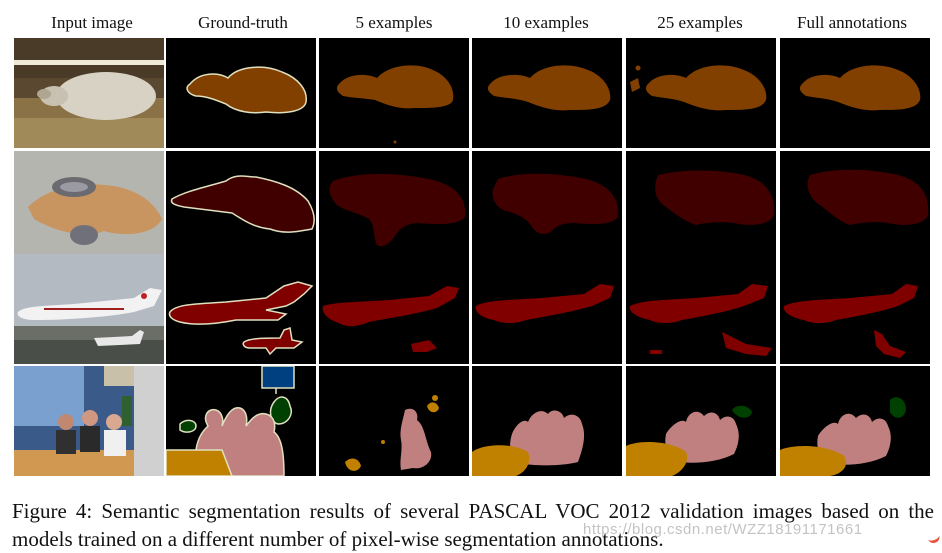  I want to click on pred-25-sheep, so click(701, 93).